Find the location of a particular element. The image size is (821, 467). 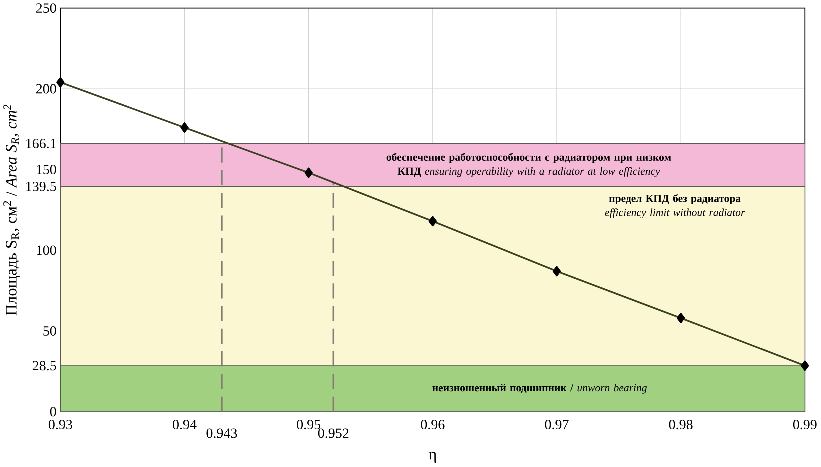

y-tick-label: 250 is located at coordinates (46, 9).